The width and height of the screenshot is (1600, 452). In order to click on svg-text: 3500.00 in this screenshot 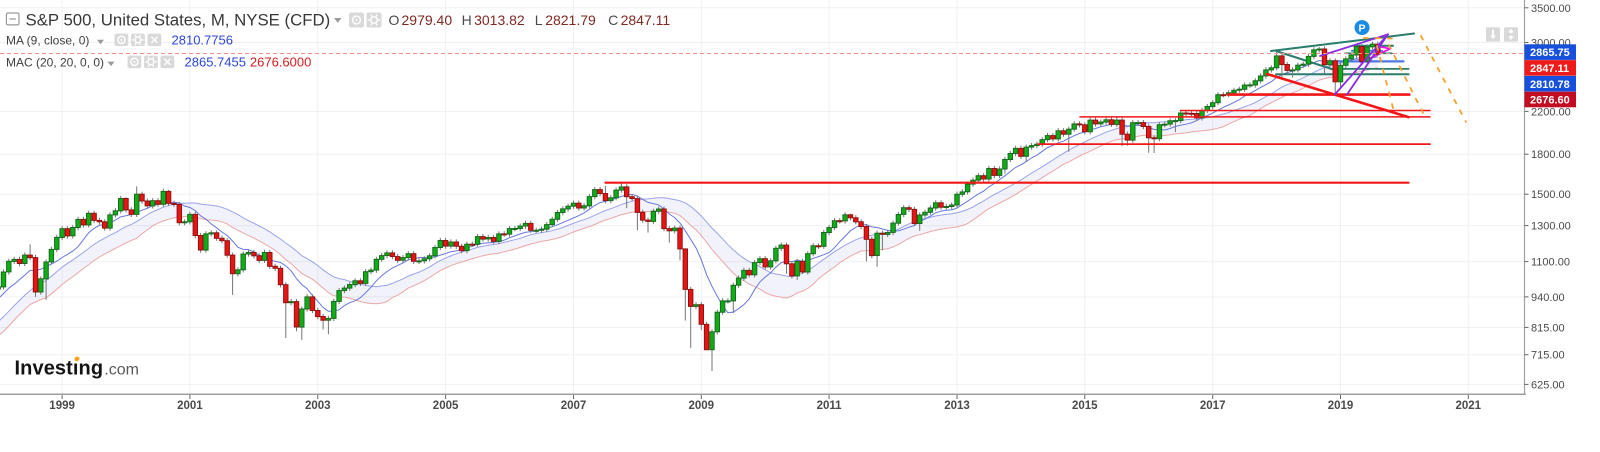, I will do `click(1551, 9)`.